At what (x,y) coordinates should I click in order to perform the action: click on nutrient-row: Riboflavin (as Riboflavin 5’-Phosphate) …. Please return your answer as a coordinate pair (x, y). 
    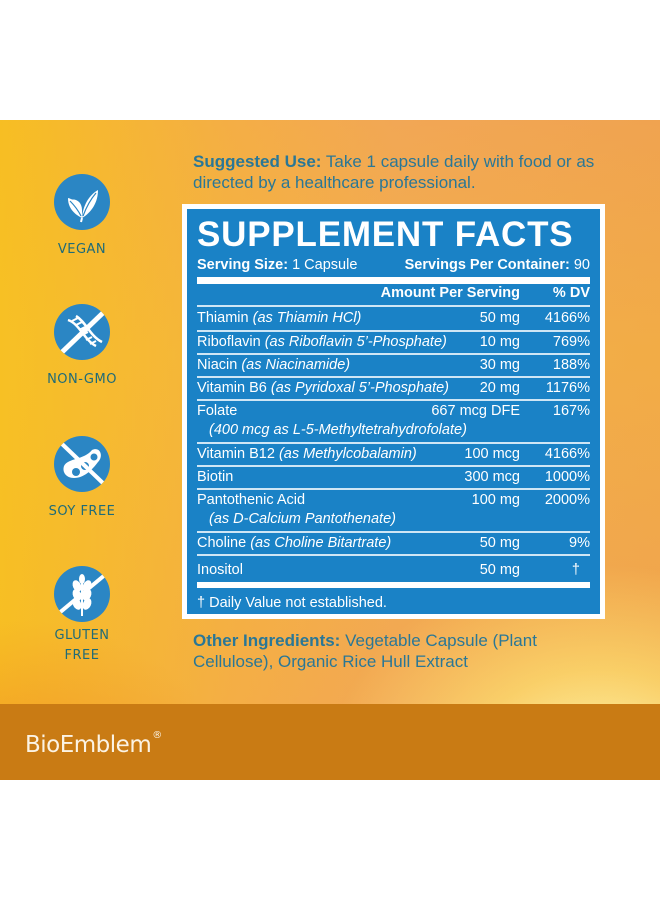
    Looking at the image, I should click on (393, 342).